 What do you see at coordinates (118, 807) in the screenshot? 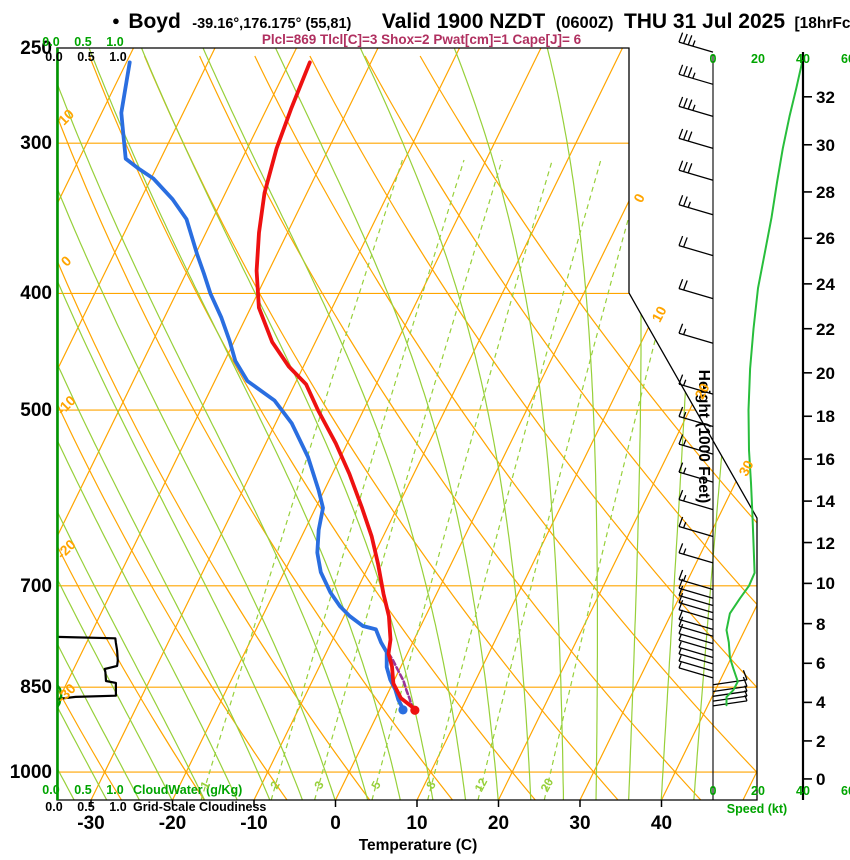
I see `cloudiness-scale-bottom: 1.0` at bounding box center [118, 807].